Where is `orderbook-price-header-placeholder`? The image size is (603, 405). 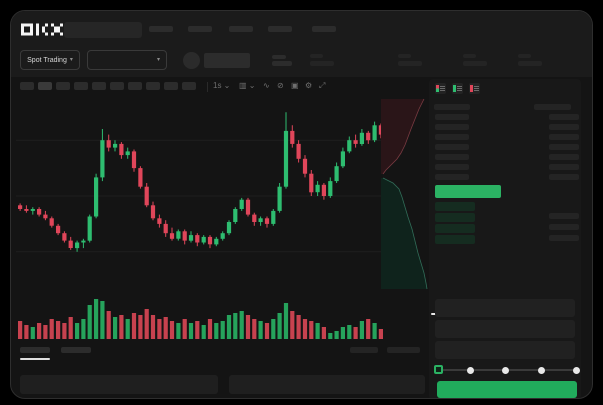
orderbook-price-header-placeholder is located at coordinates (452, 107).